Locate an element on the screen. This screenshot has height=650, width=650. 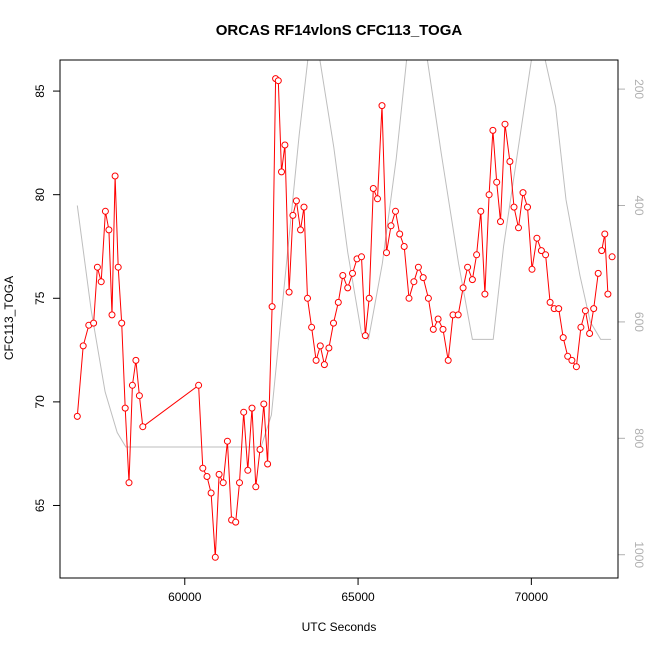
y-tick-label: 75 is located at coordinates (40, 298).